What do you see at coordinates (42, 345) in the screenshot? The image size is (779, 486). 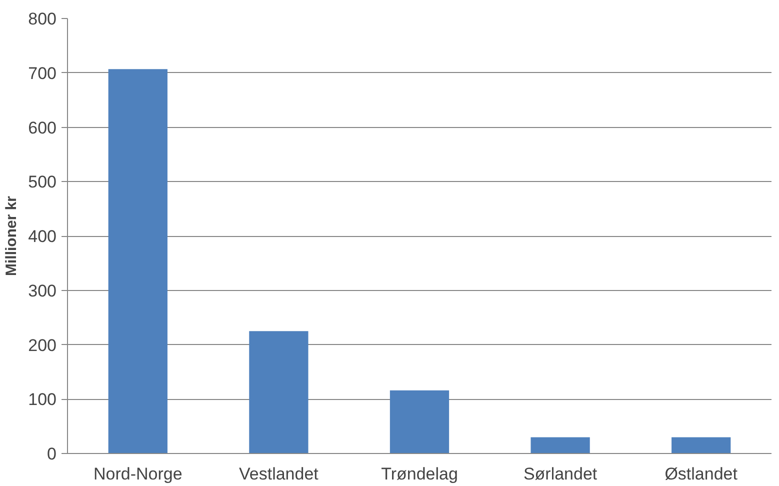 I see `y-tick-label: 200` at bounding box center [42, 345].